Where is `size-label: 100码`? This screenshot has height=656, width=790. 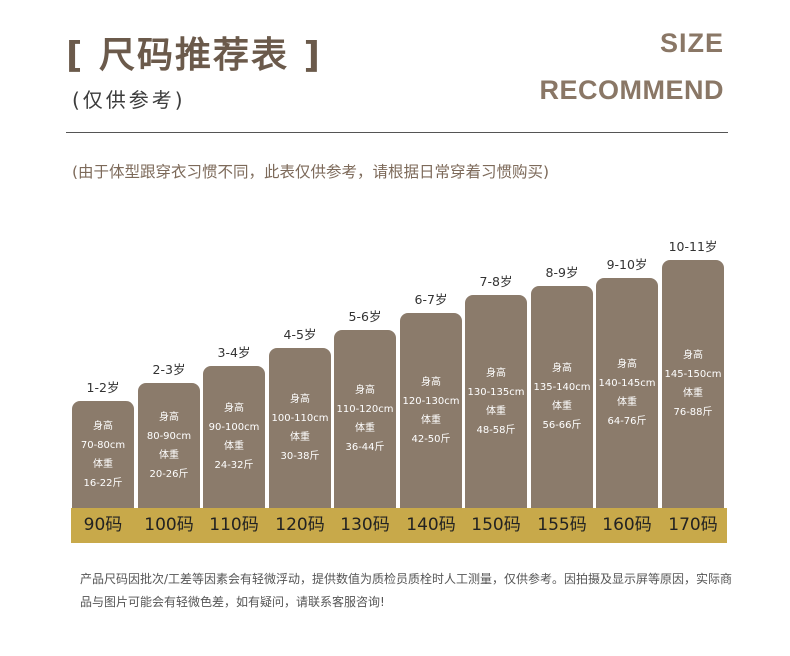 size-label: 100码 is located at coordinates (169, 525).